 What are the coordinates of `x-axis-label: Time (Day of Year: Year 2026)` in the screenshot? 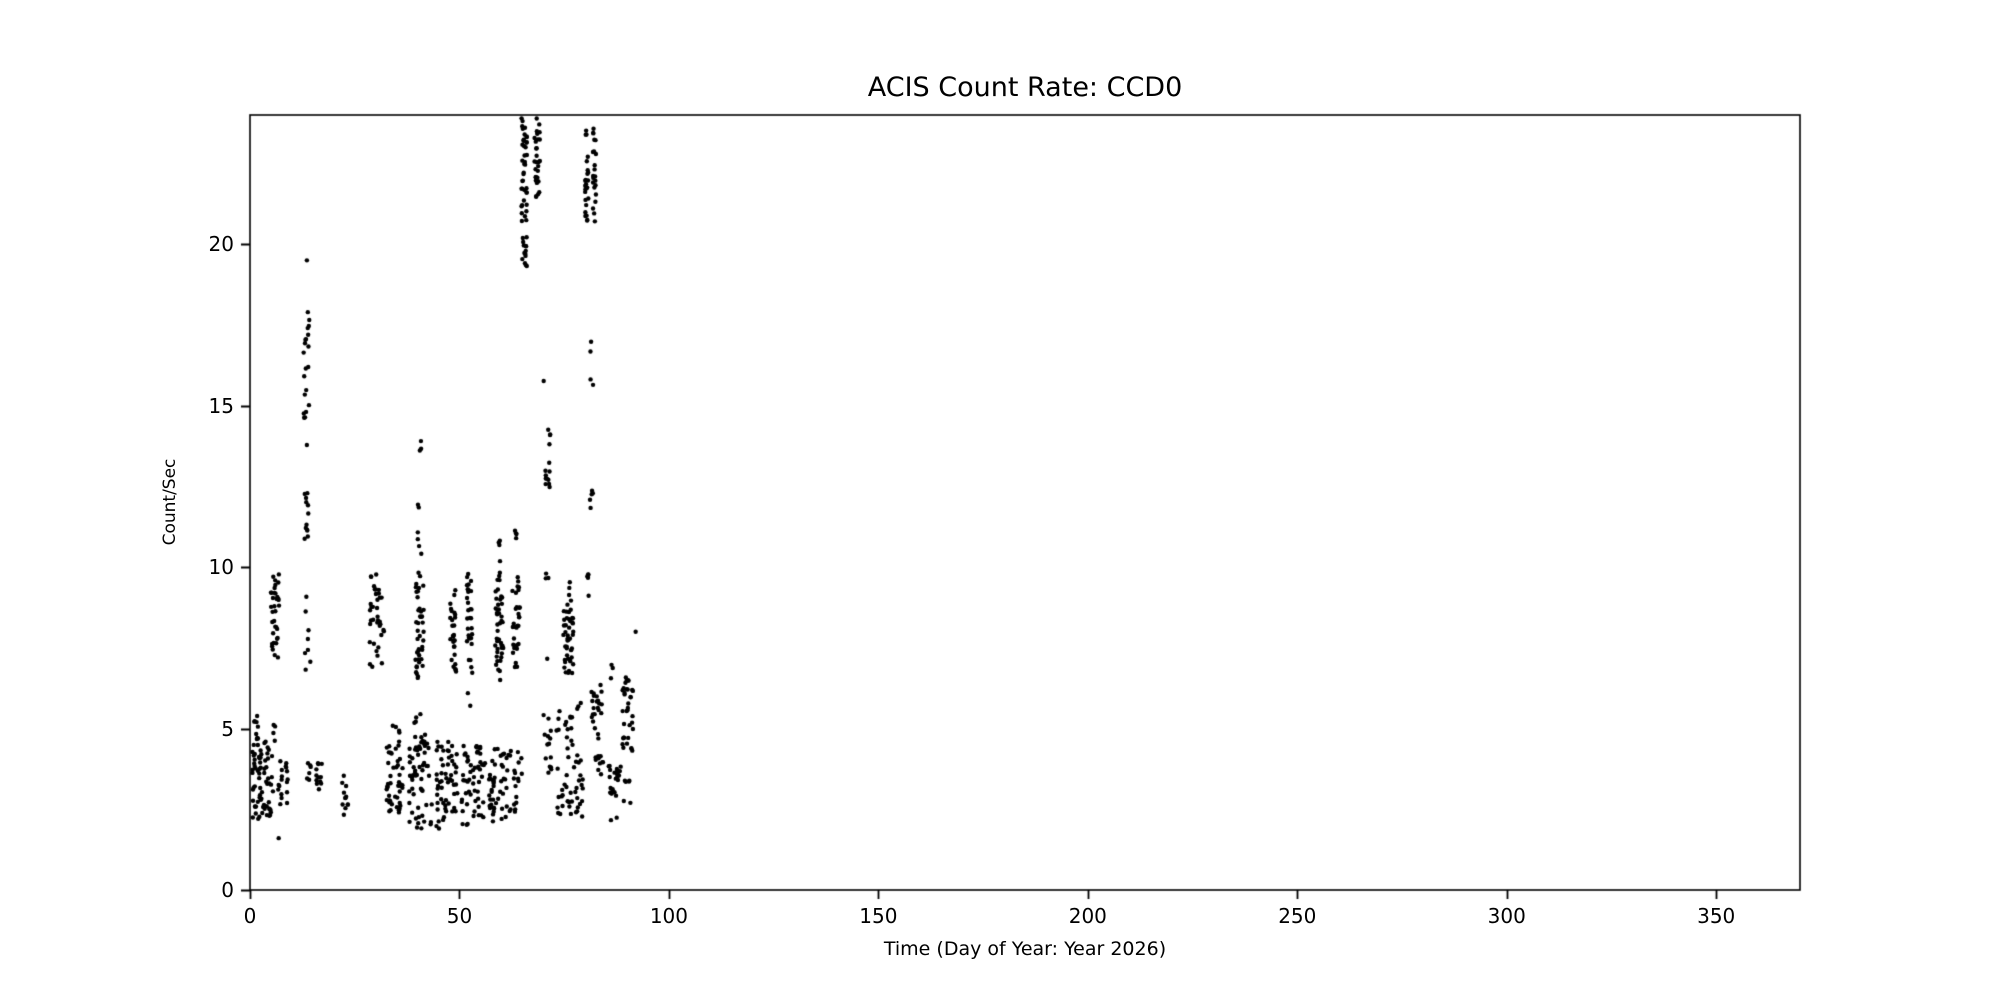 It's located at (1025, 949).